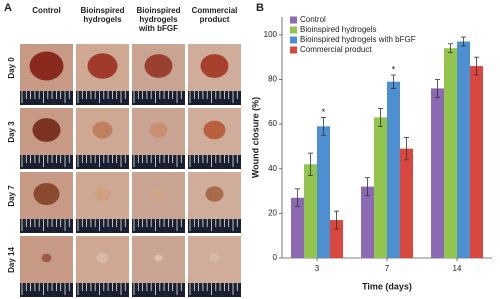 The width and height of the screenshot is (500, 299). I want to click on y-tick-label: 80, so click(272, 79).